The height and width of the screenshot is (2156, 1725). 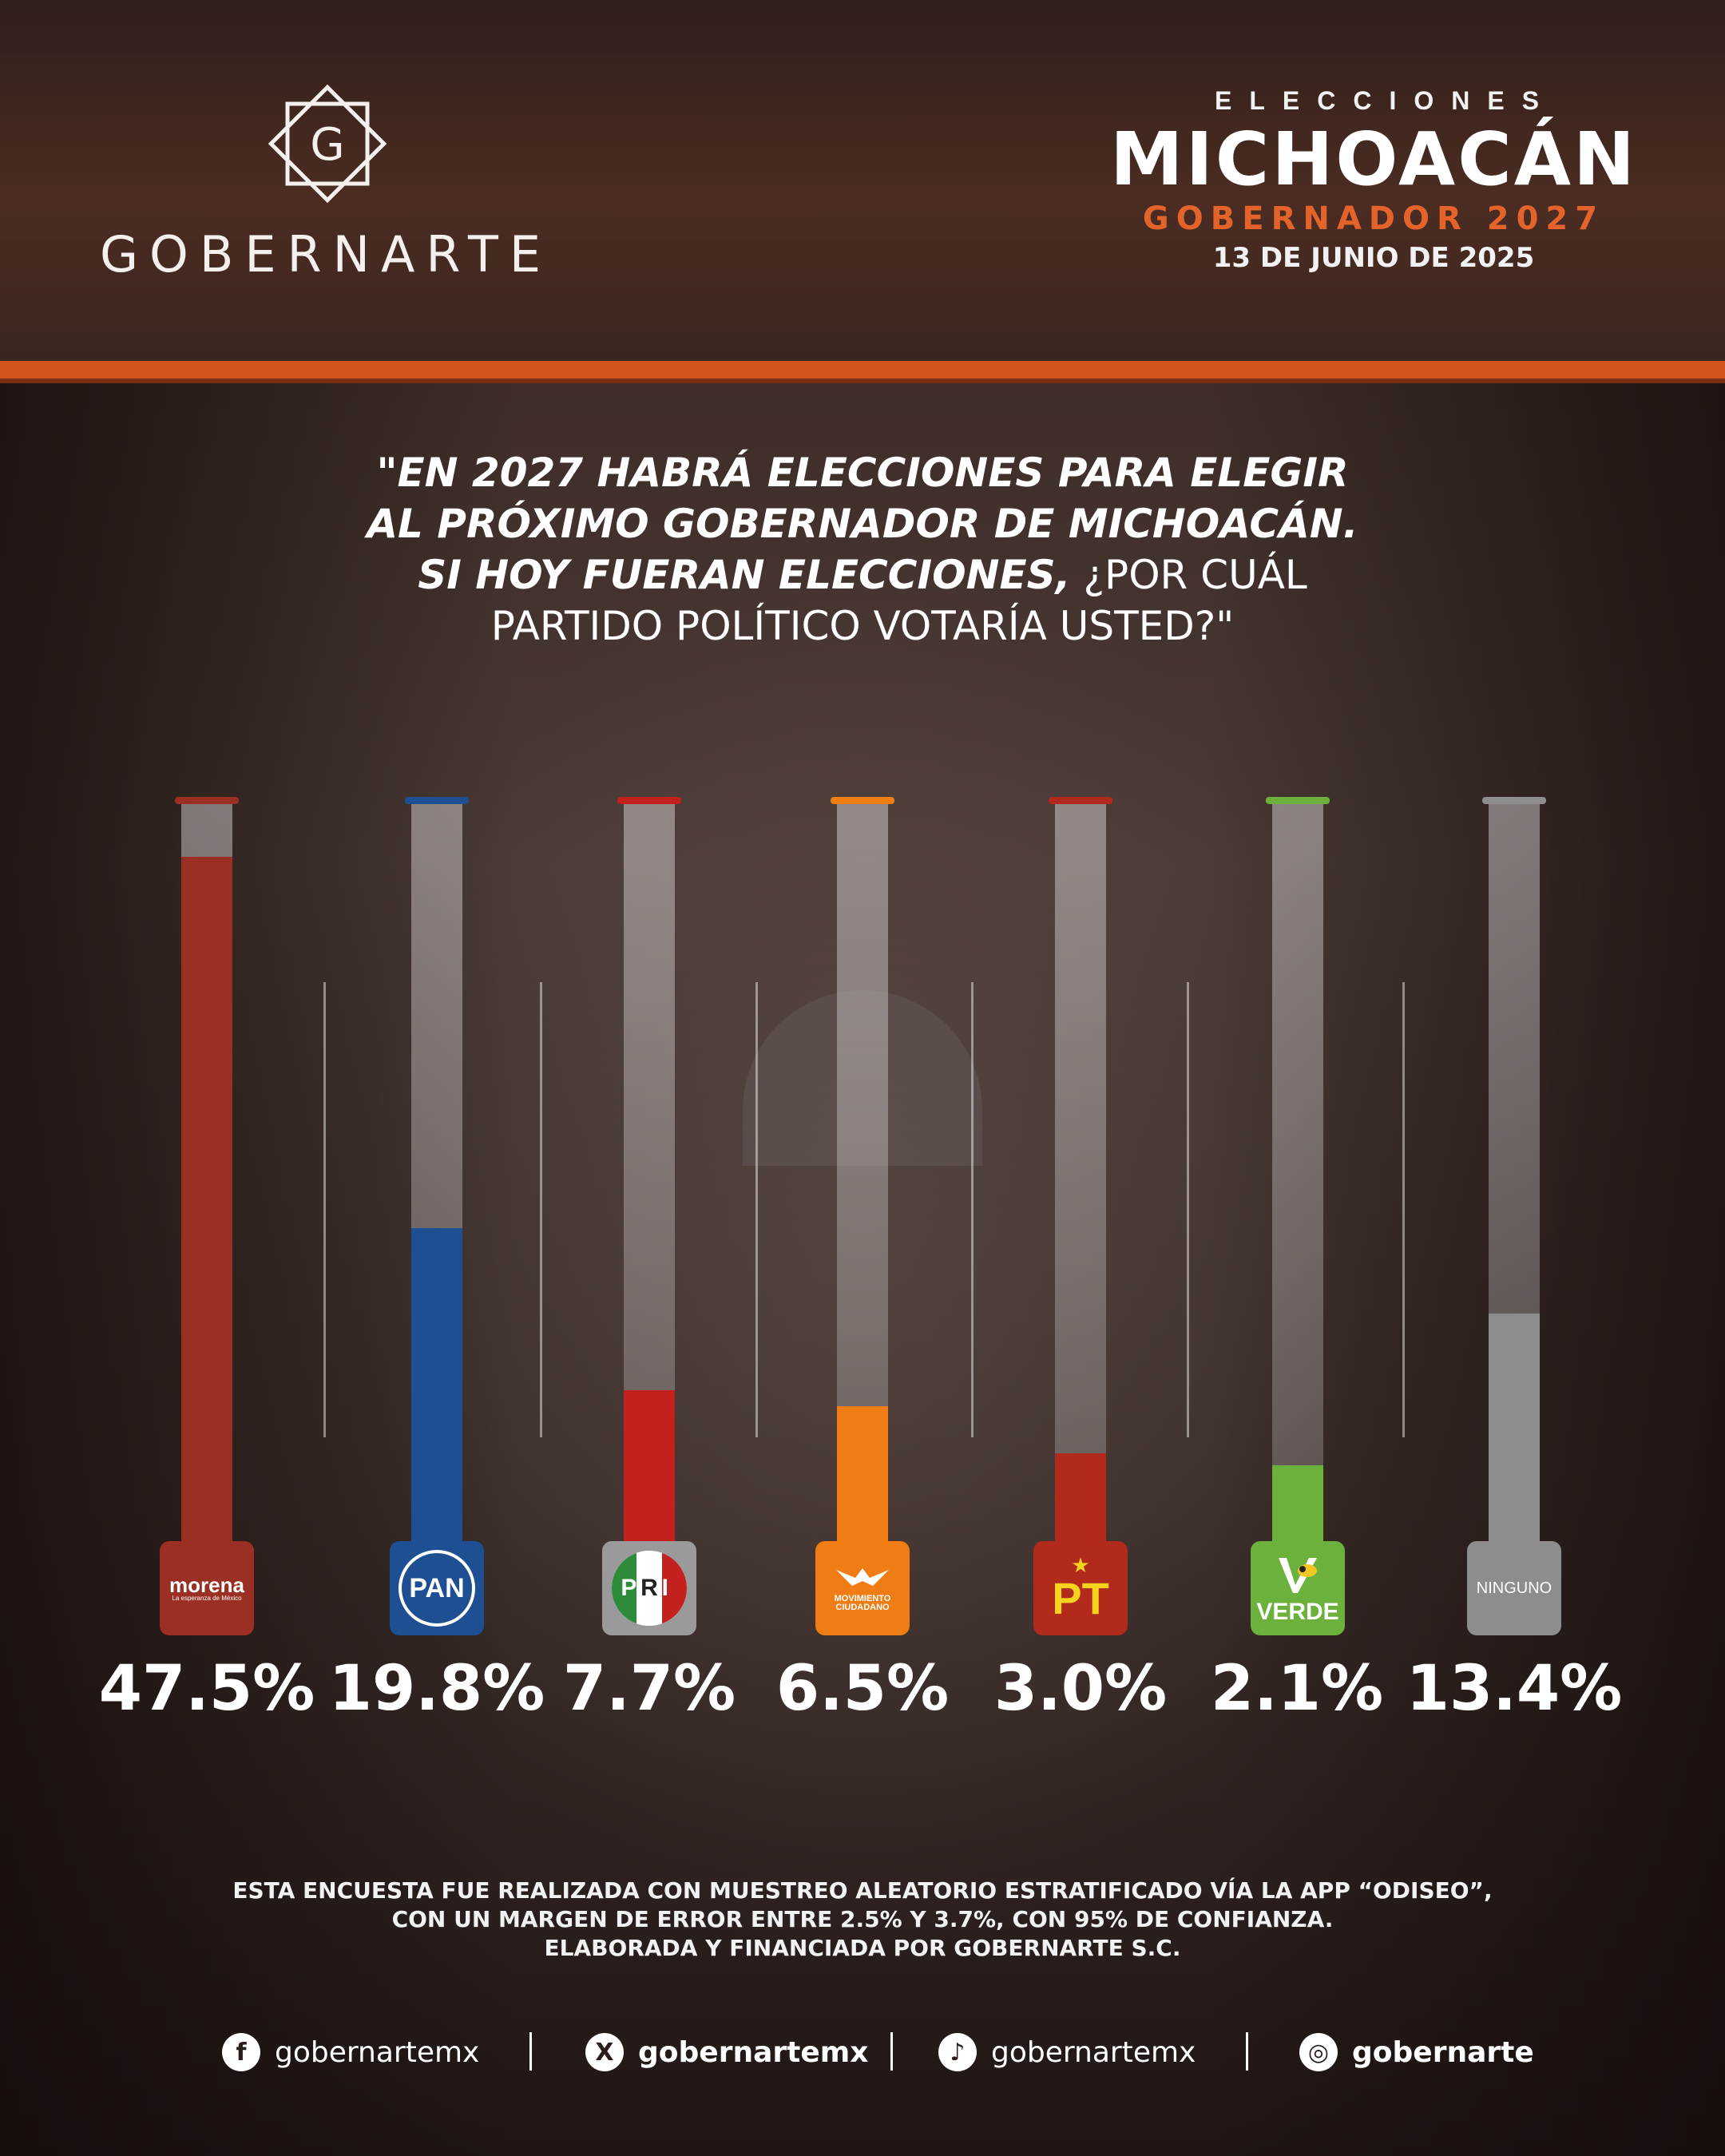 I want to click on morena-slogan: La esperanza de México, so click(x=207, y=1598).